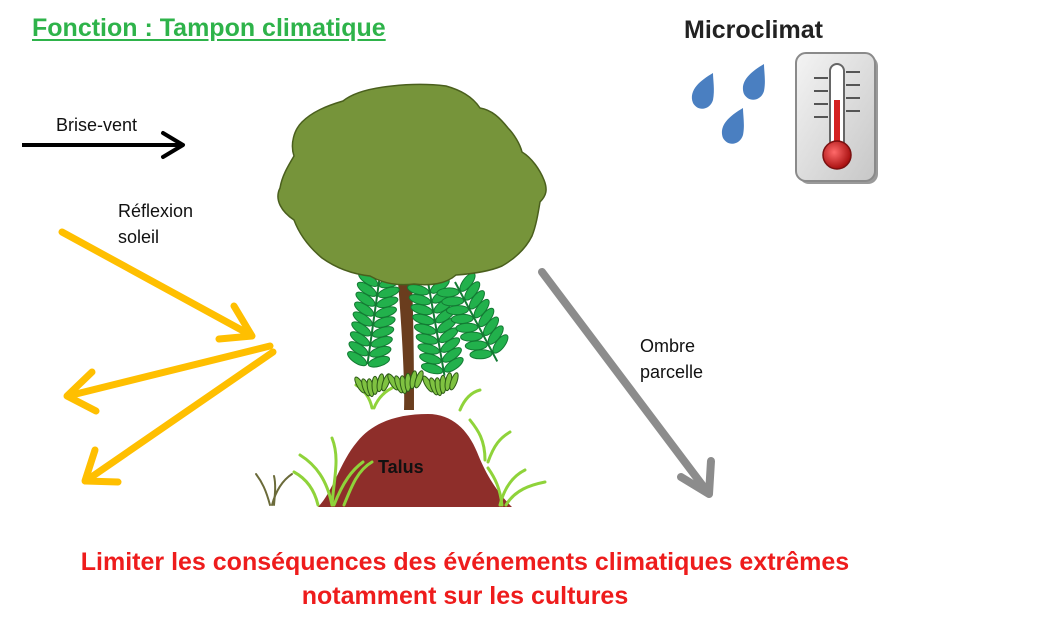 The image size is (1057, 630). I want to click on water-drop-icon, so click(728, 104).